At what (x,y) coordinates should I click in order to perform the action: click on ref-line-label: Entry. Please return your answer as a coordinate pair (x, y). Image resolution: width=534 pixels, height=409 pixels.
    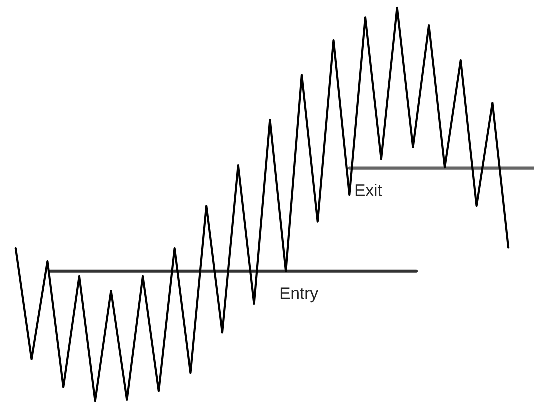
    Looking at the image, I should click on (299, 295).